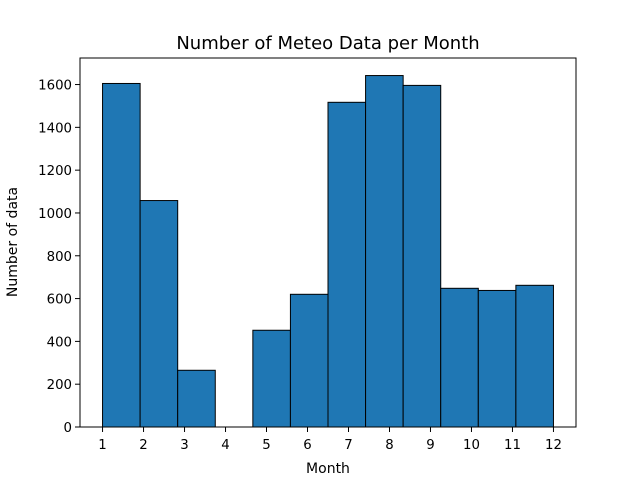 Image resolution: width=640 pixels, height=480 pixels. What do you see at coordinates (348, 445) in the screenshot?
I see `x-tick-label: 7` at bounding box center [348, 445].